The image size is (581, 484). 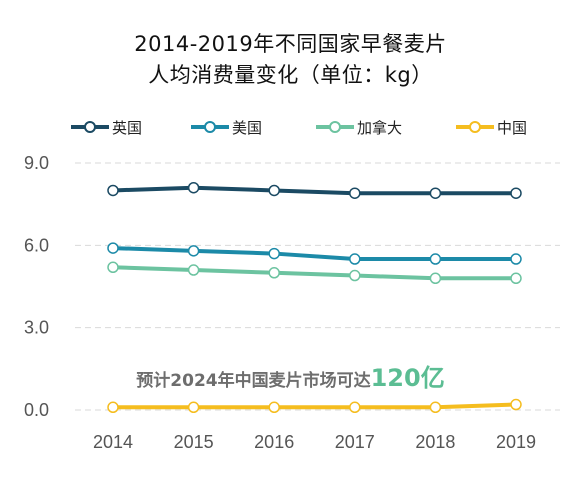 I want to click on legend-item-us: 美国, so click(x=226, y=127).